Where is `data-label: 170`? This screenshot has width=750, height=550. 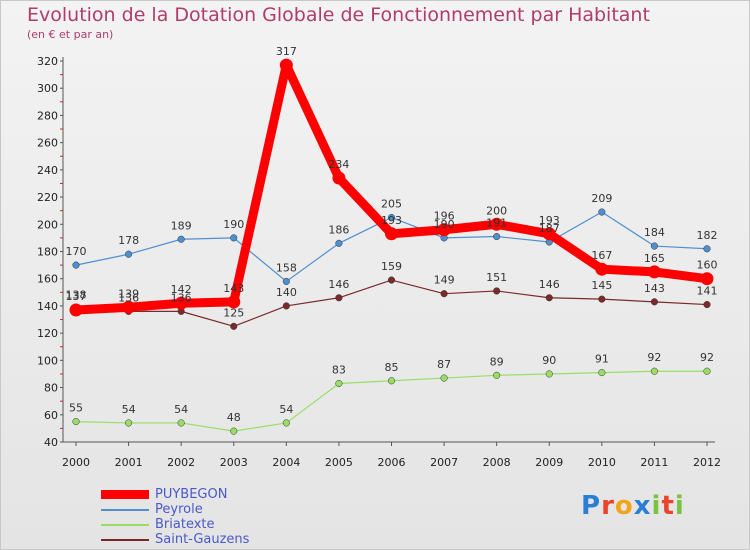 data-label: 170 is located at coordinates (76, 251).